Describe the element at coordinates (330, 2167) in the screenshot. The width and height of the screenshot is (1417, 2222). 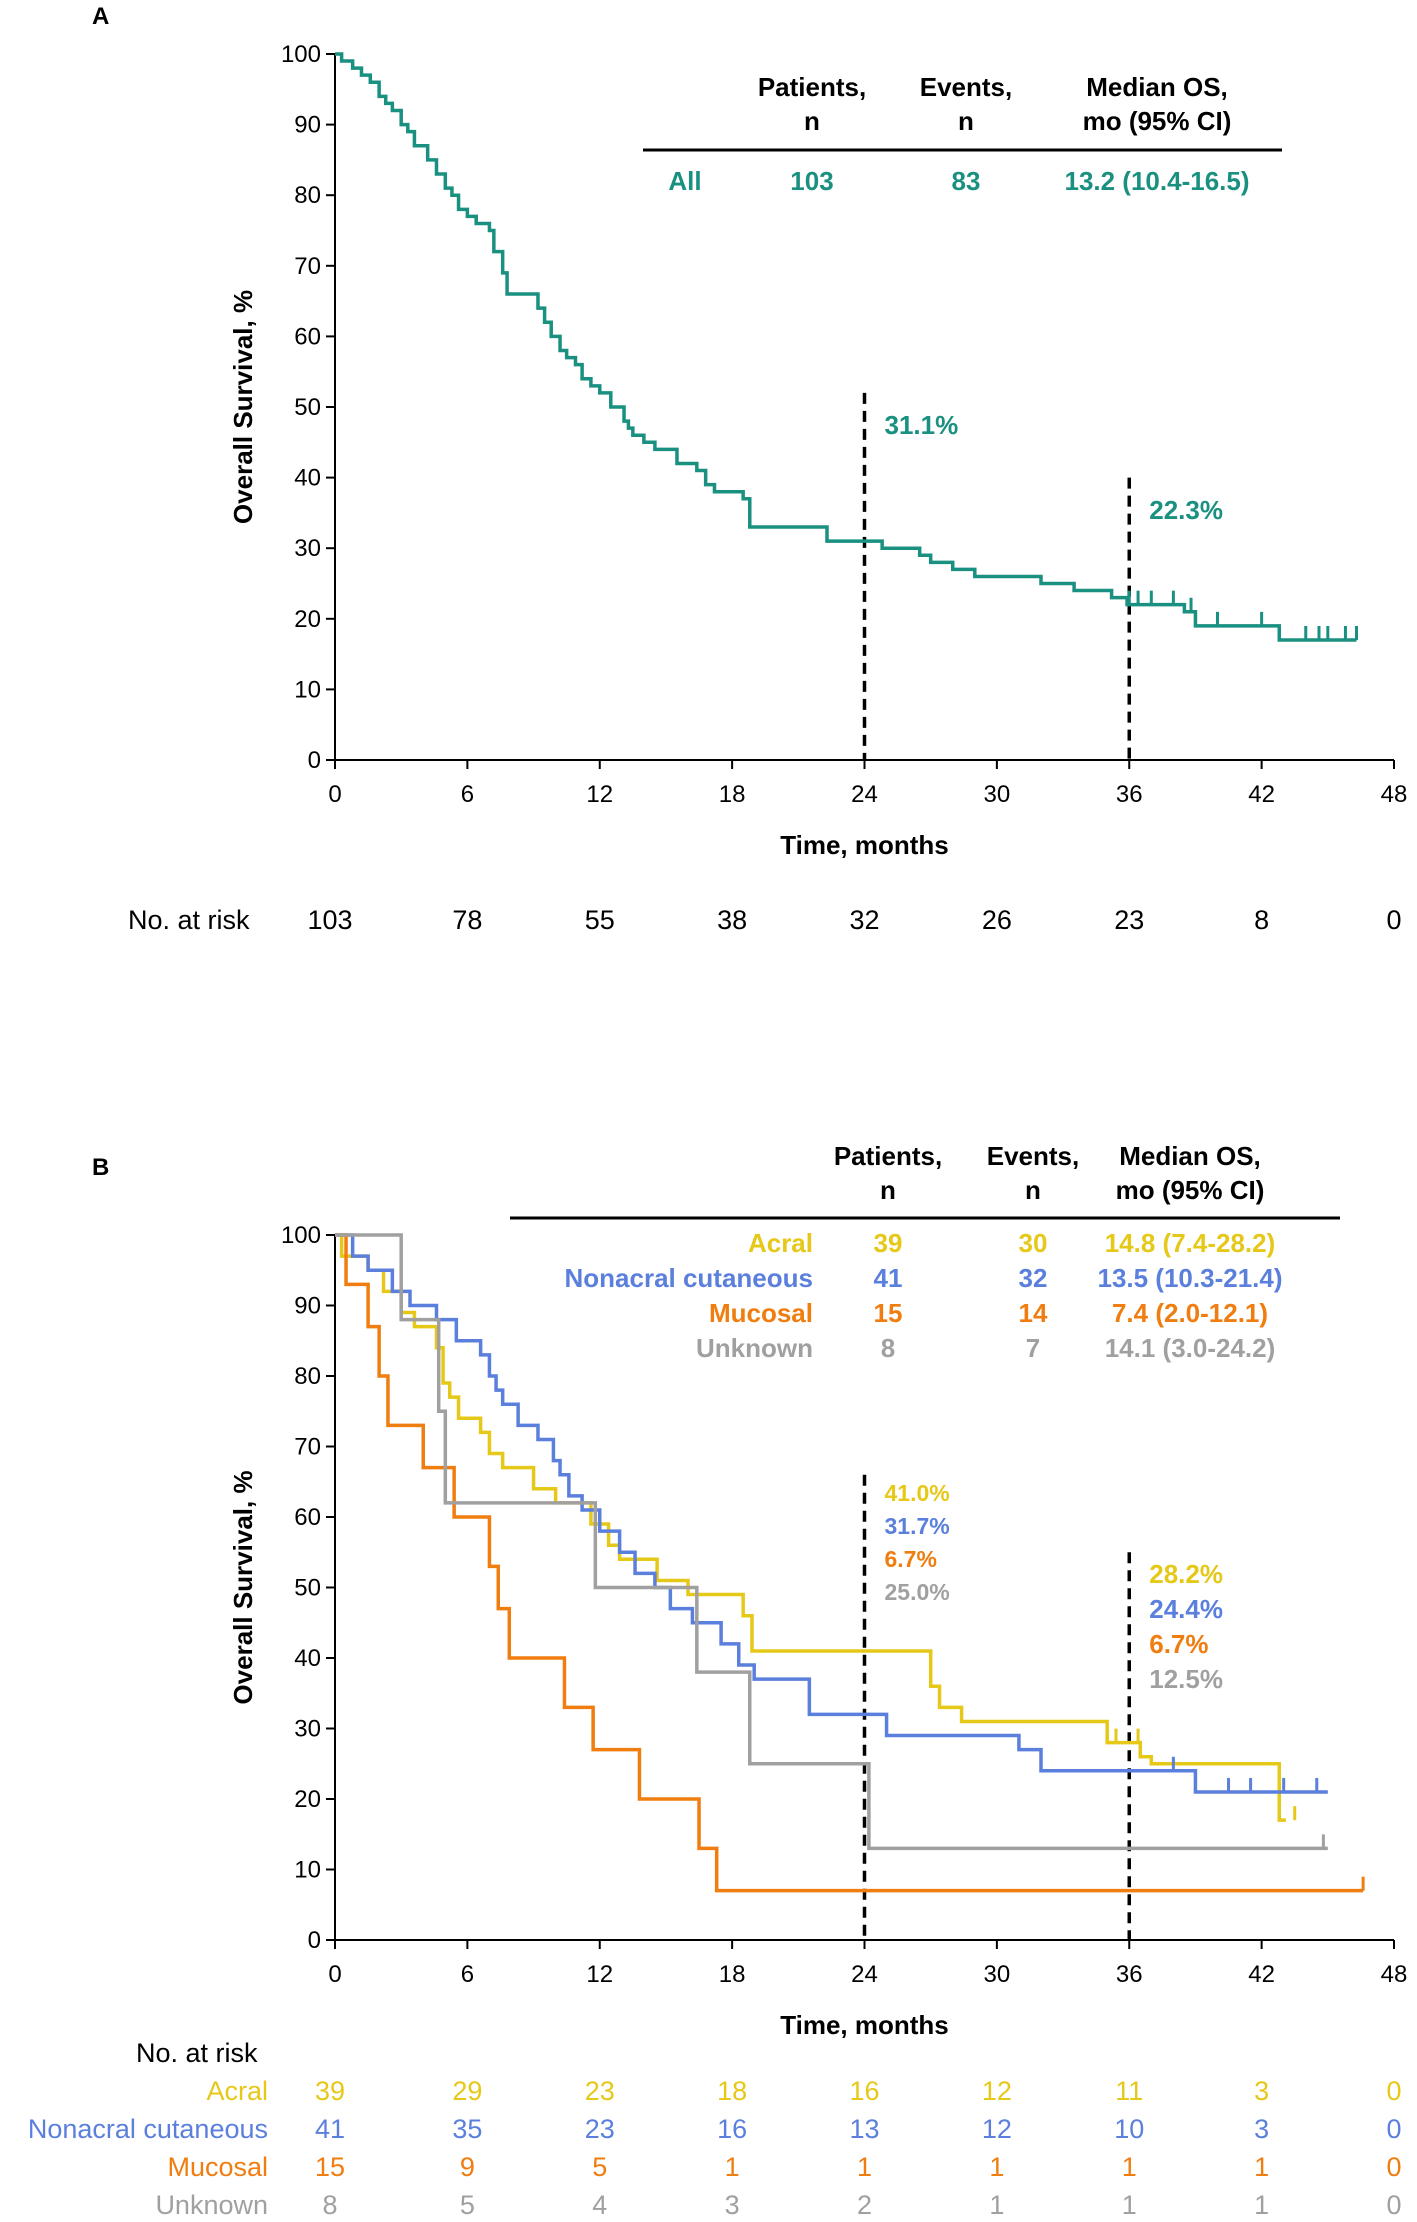
I see `panel-b-at-risk-value: 15` at that location.